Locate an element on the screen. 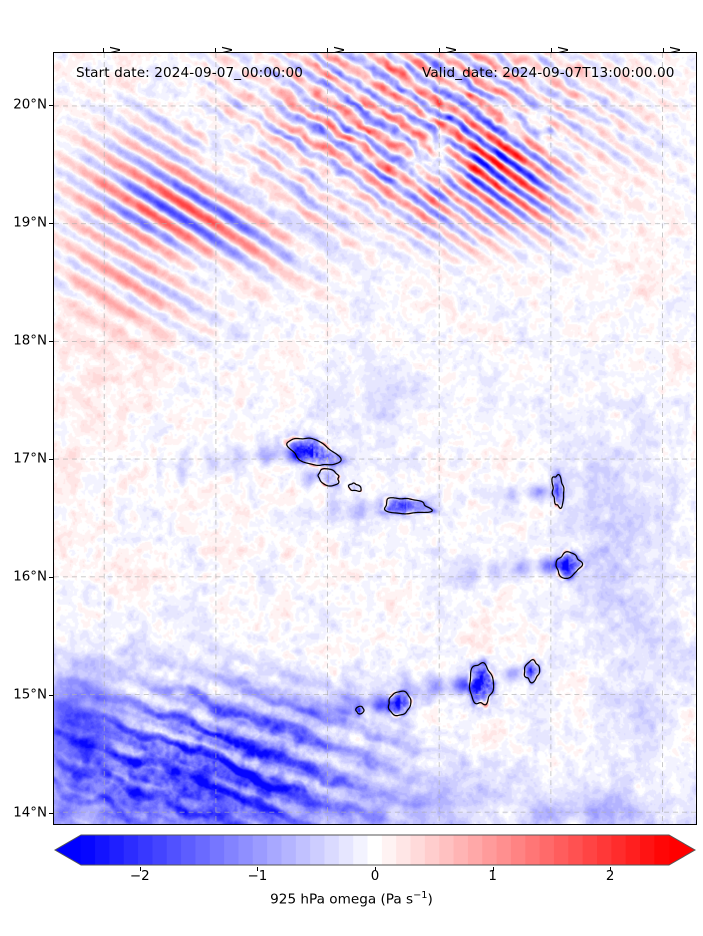  colorbar-ticklabel-4: 2 is located at coordinates (610, 876).